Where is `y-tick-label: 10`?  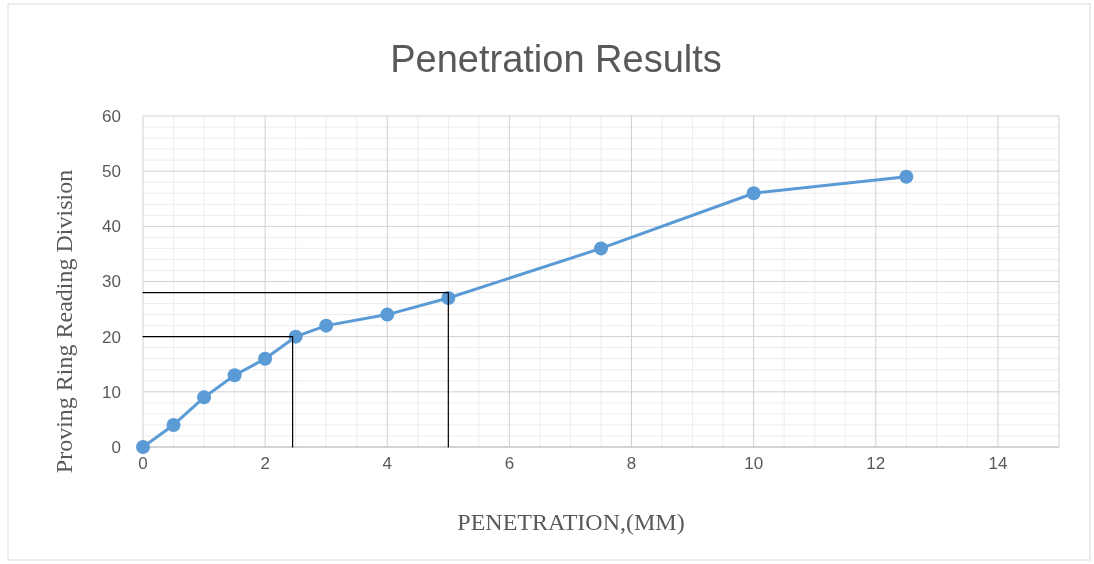
y-tick-label: 10 is located at coordinates (111, 392).